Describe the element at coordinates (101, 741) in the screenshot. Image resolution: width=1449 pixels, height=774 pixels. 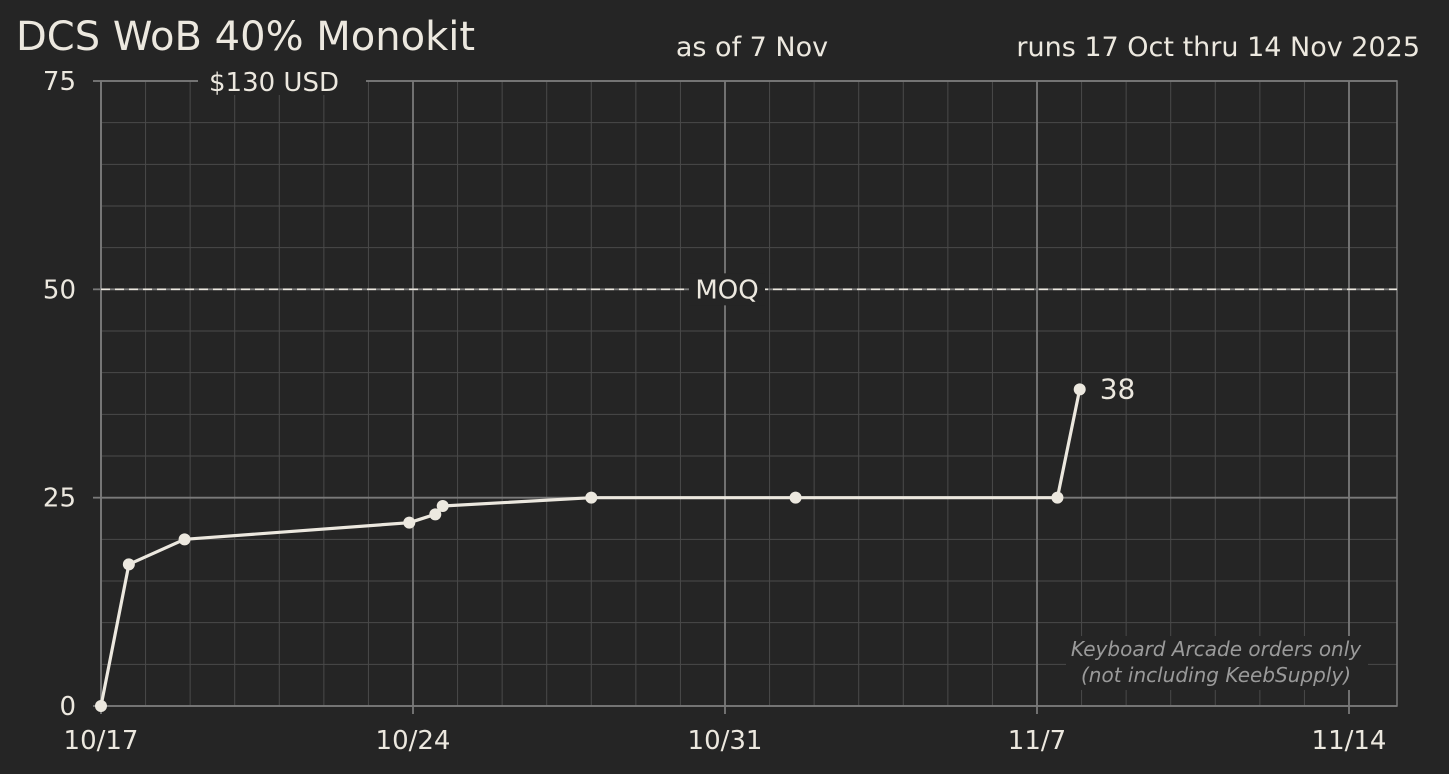
I see `x-tick-label: 10/17` at that location.